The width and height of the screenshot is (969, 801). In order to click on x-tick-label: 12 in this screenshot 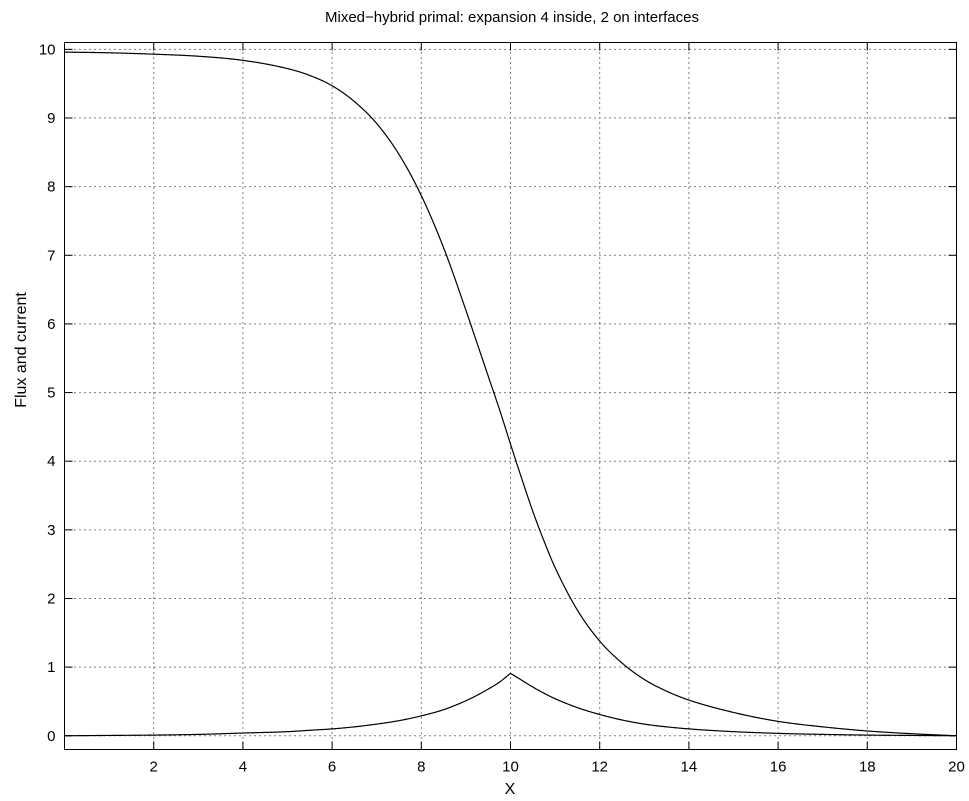, I will do `click(599, 767)`.